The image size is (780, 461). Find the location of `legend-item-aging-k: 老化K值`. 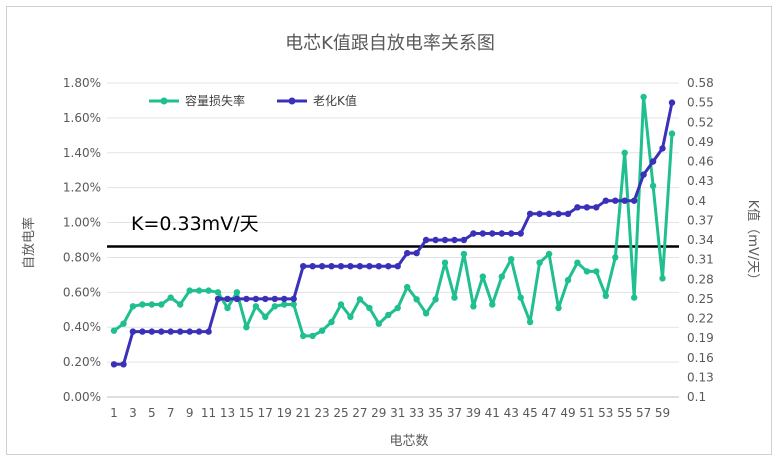

legend-item-aging-k: 老化K值 is located at coordinates (317, 100).